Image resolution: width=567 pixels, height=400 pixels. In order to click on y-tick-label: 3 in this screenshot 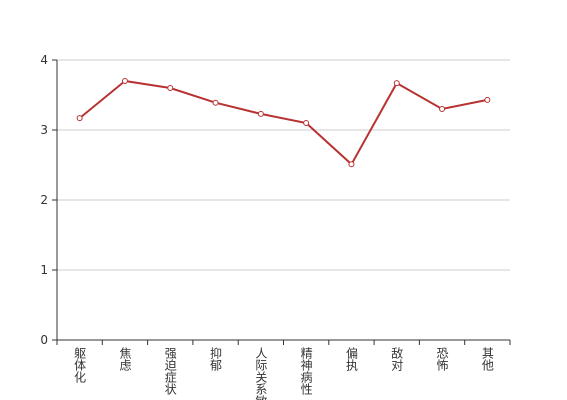, I will do `click(44, 130)`.